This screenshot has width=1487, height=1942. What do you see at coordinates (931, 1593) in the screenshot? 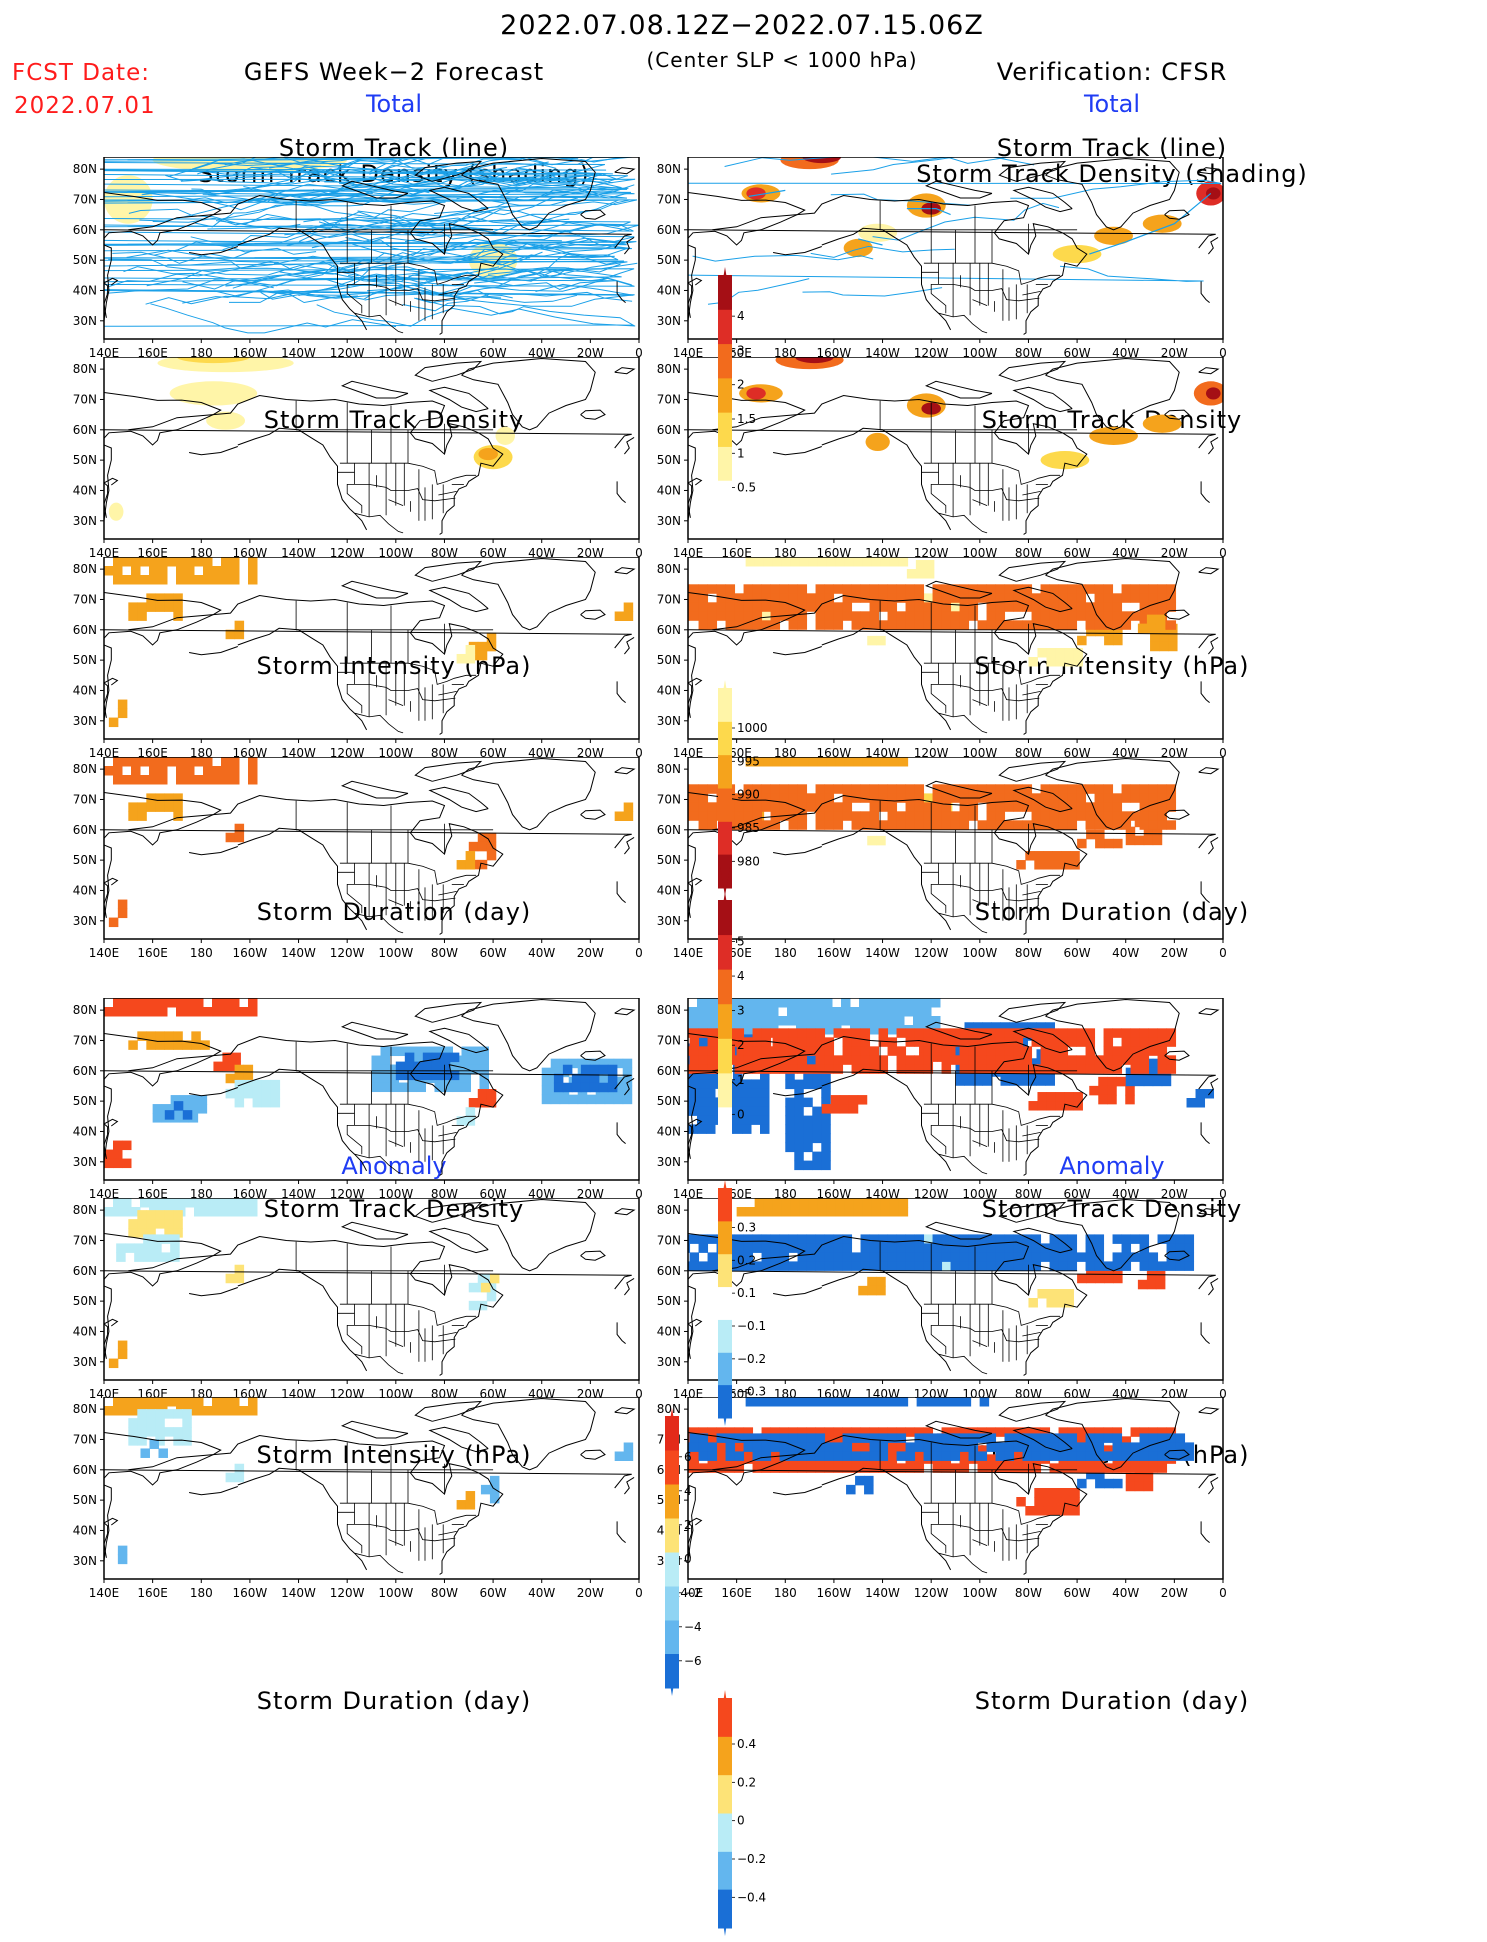
I see `lon-tick-label: 120W` at bounding box center [931, 1593].